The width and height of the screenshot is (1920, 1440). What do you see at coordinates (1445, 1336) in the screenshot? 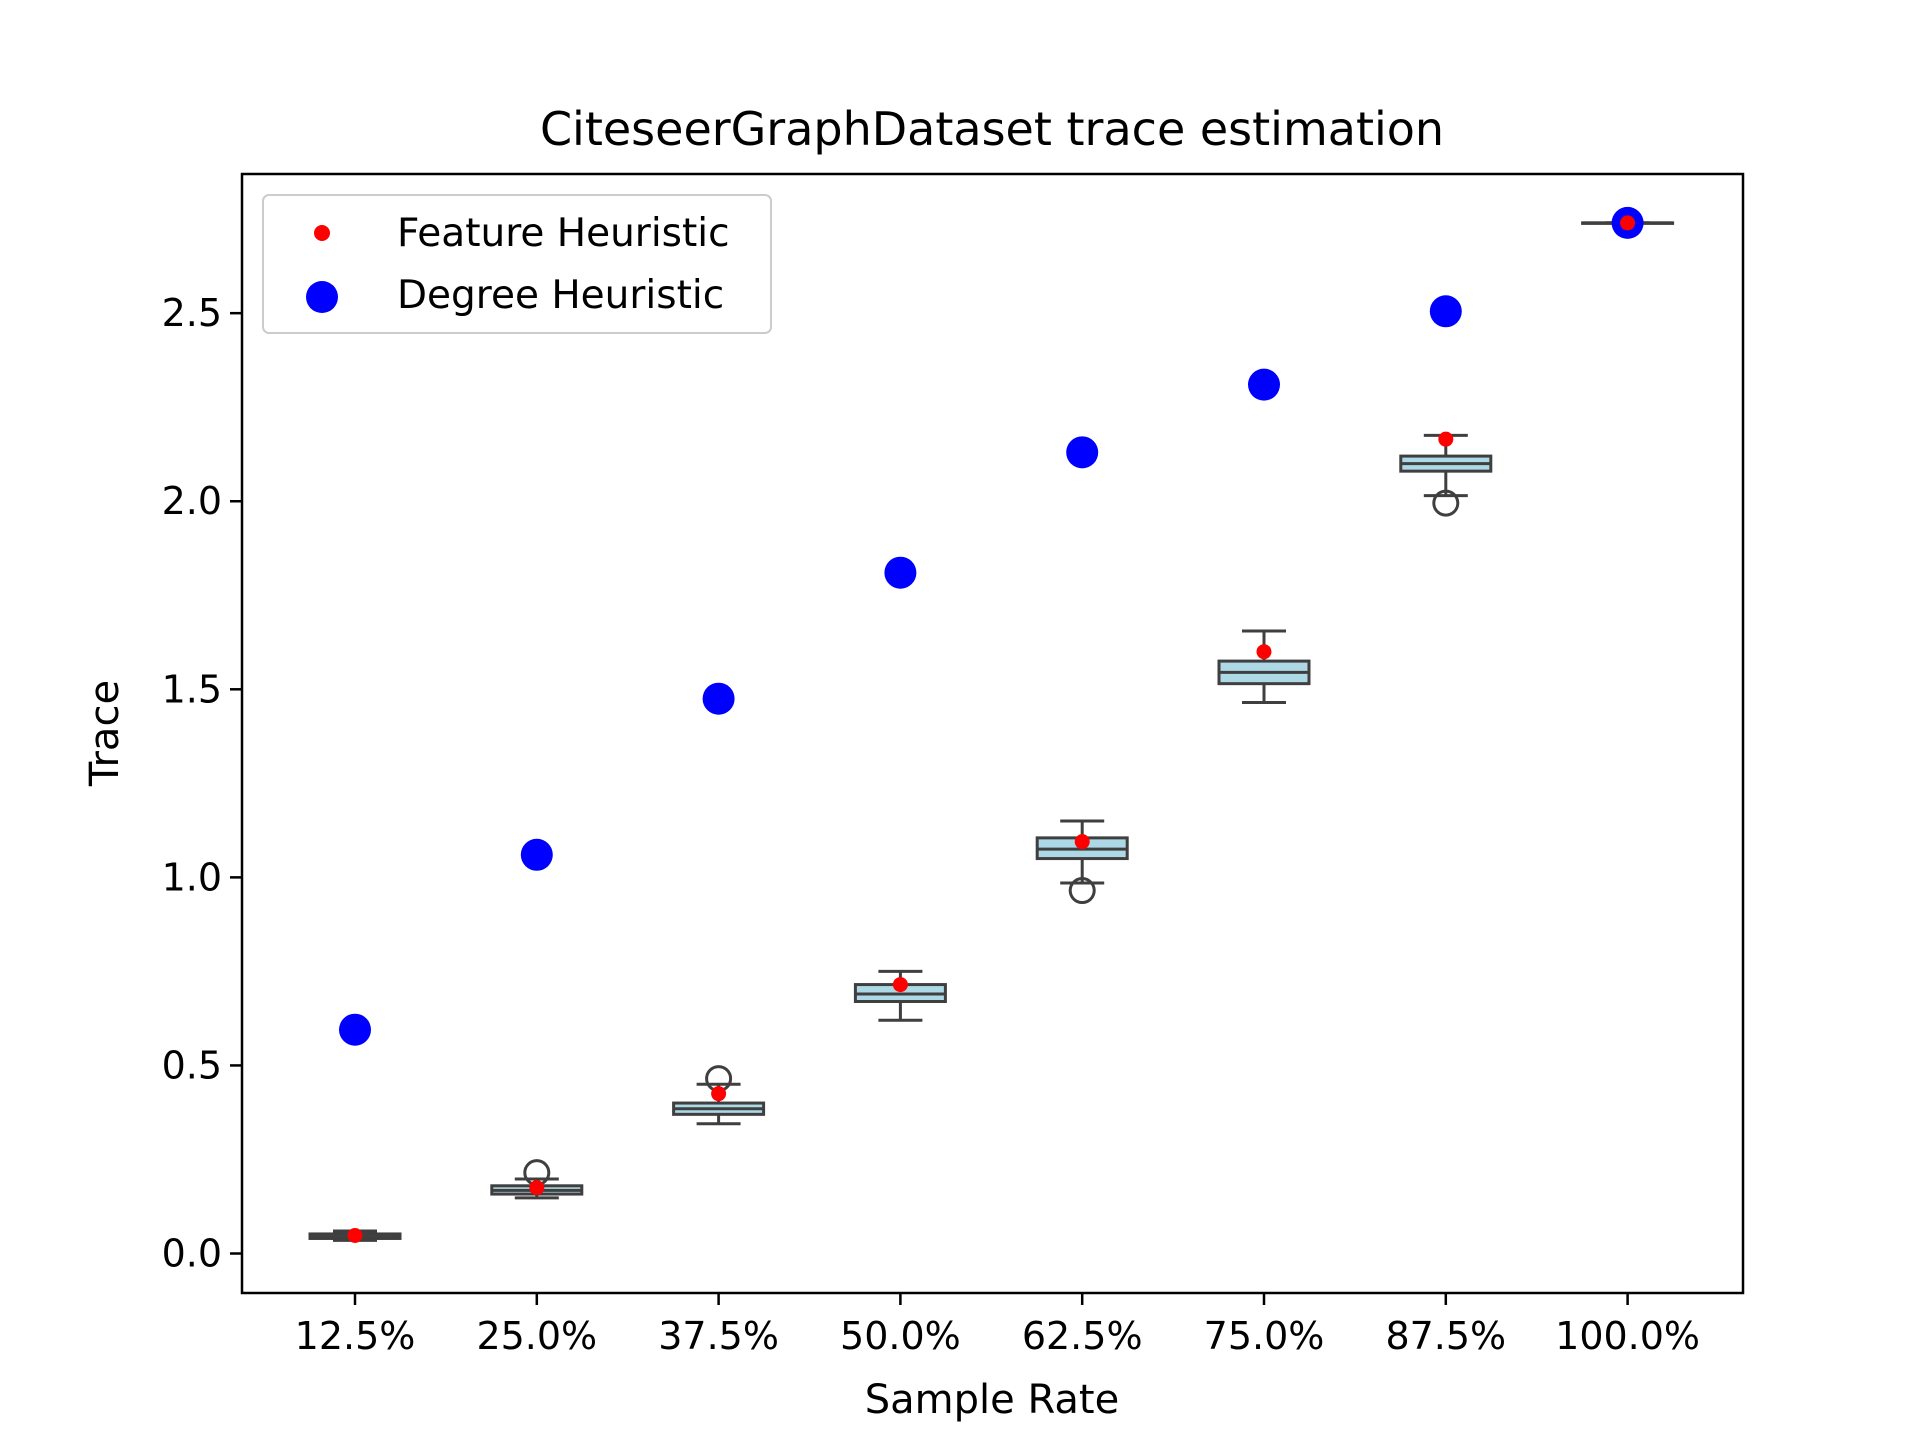
I see `x-tick-label: 87.5%` at bounding box center [1445, 1336].